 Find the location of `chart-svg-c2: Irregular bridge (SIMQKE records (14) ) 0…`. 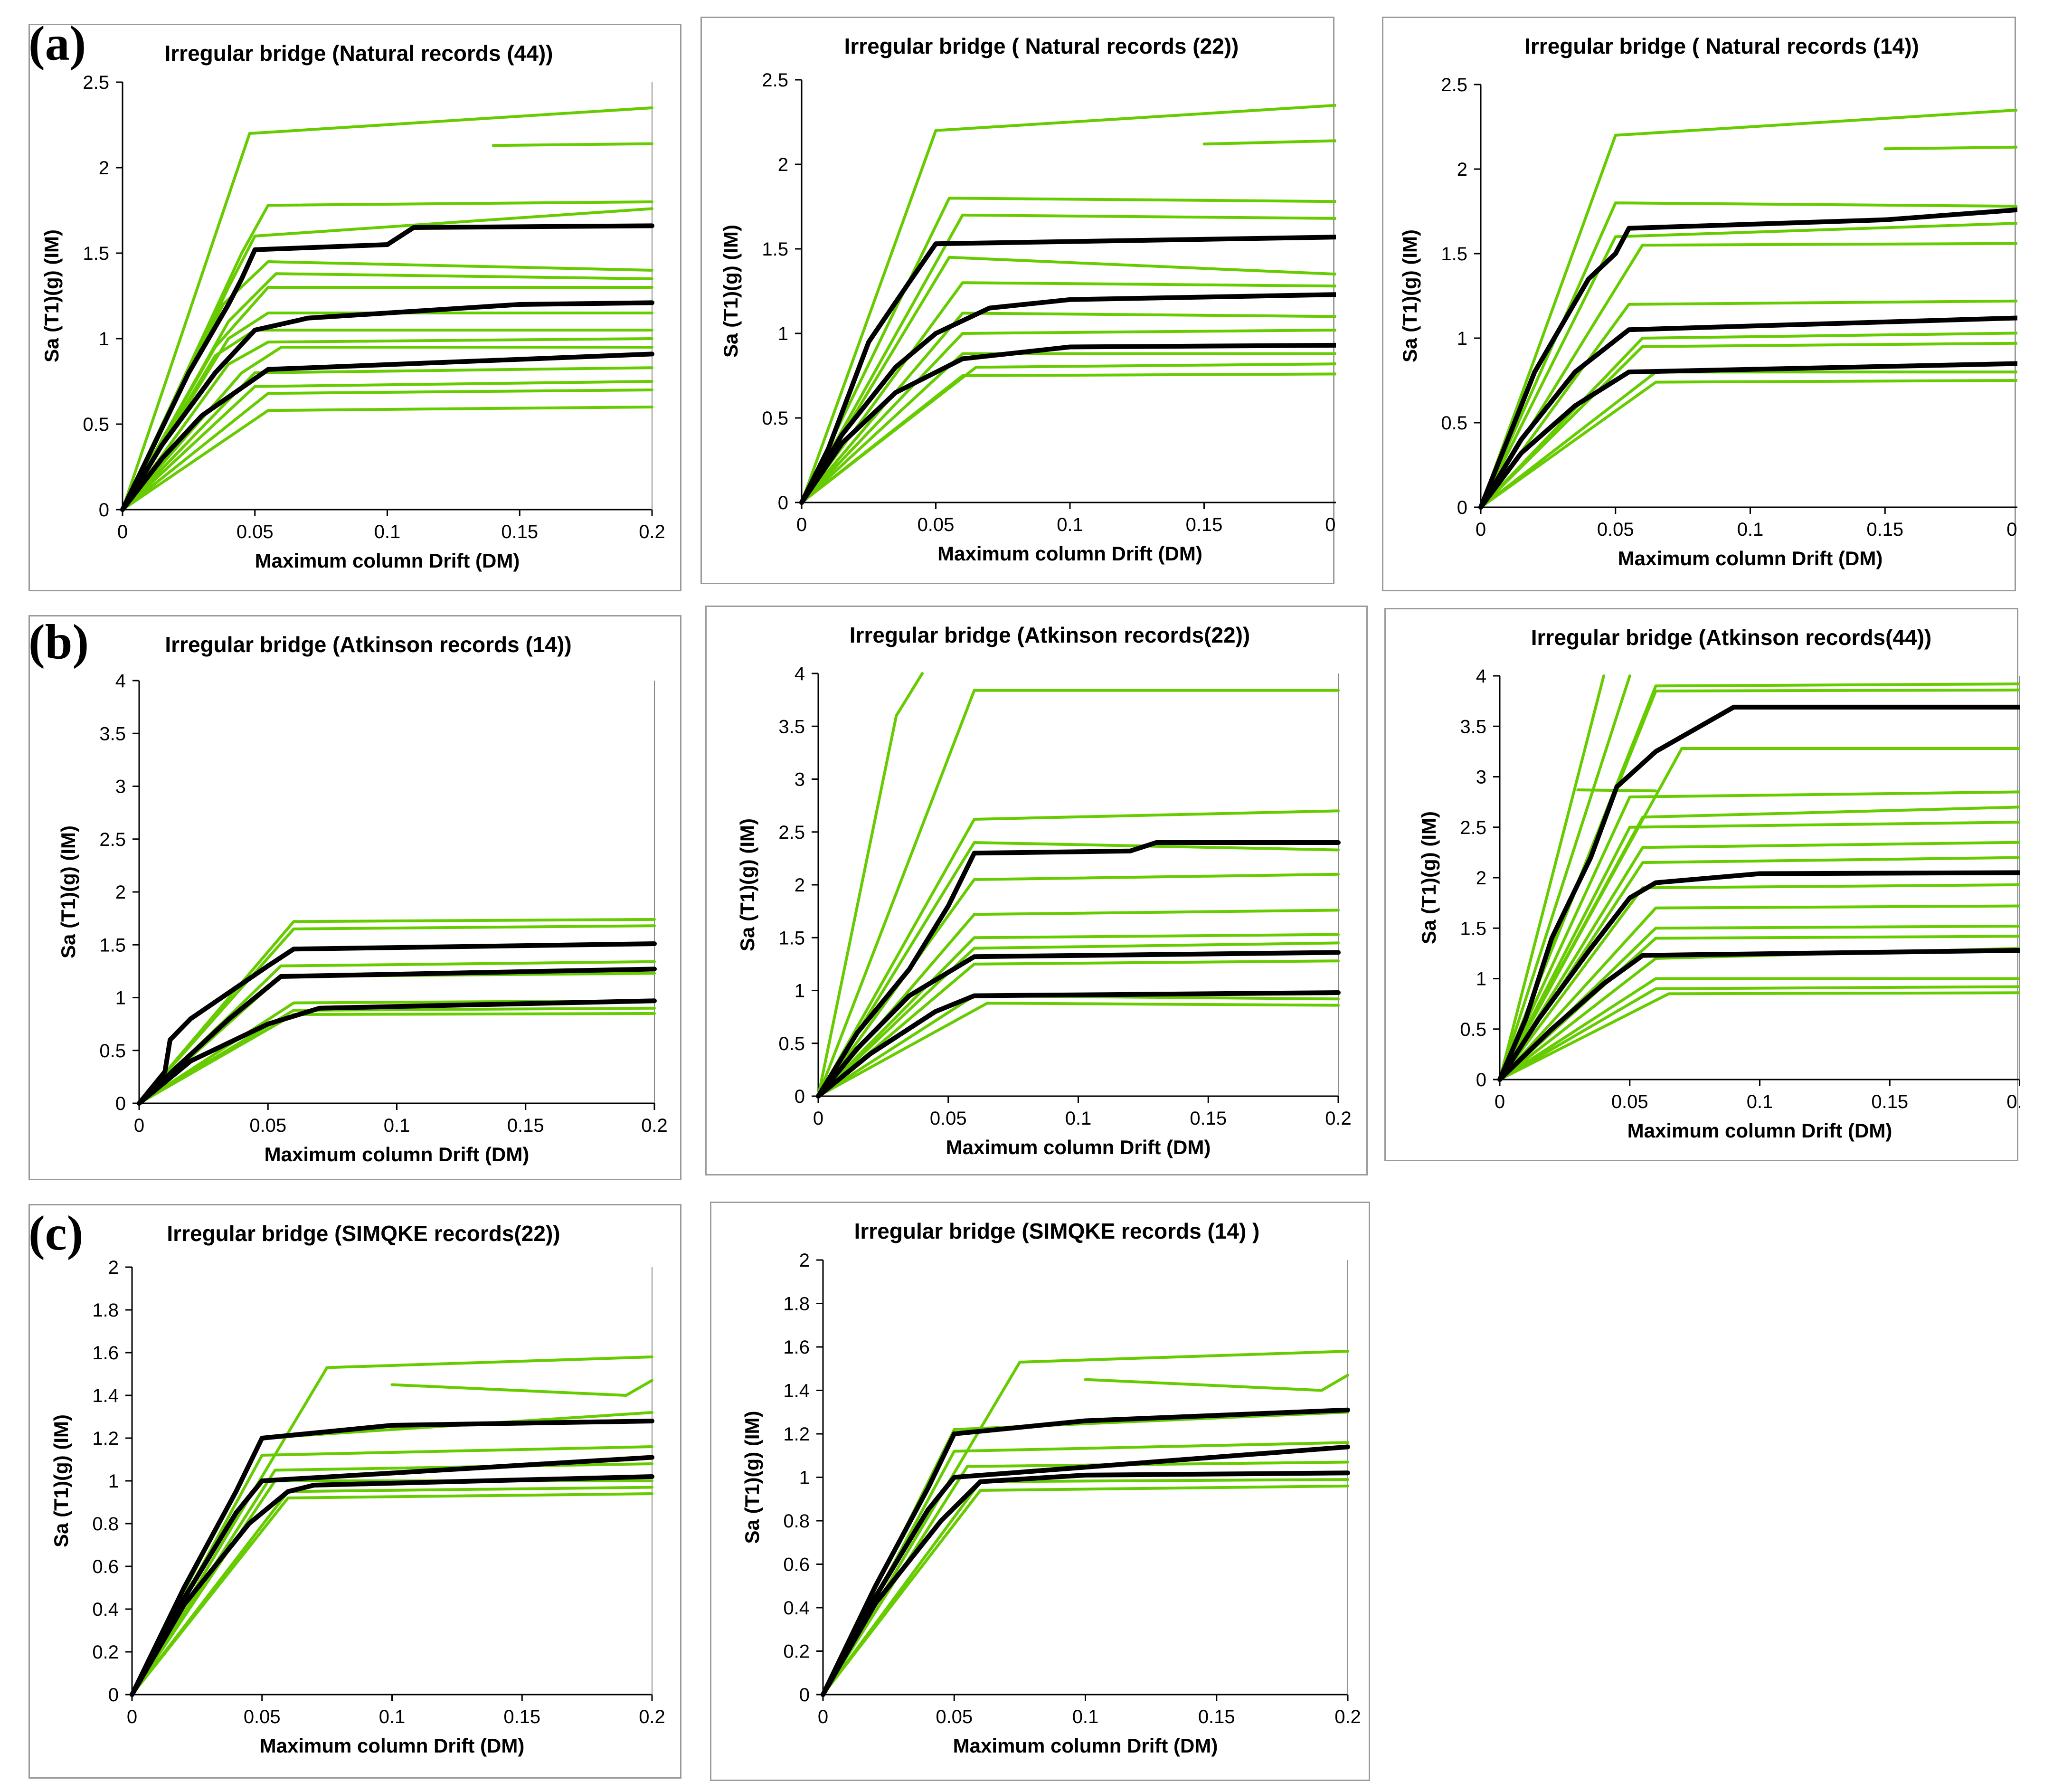

chart-svg-c2: Irregular bridge (SIMQKE records (14) ) 0… is located at coordinates (1051, 1488).